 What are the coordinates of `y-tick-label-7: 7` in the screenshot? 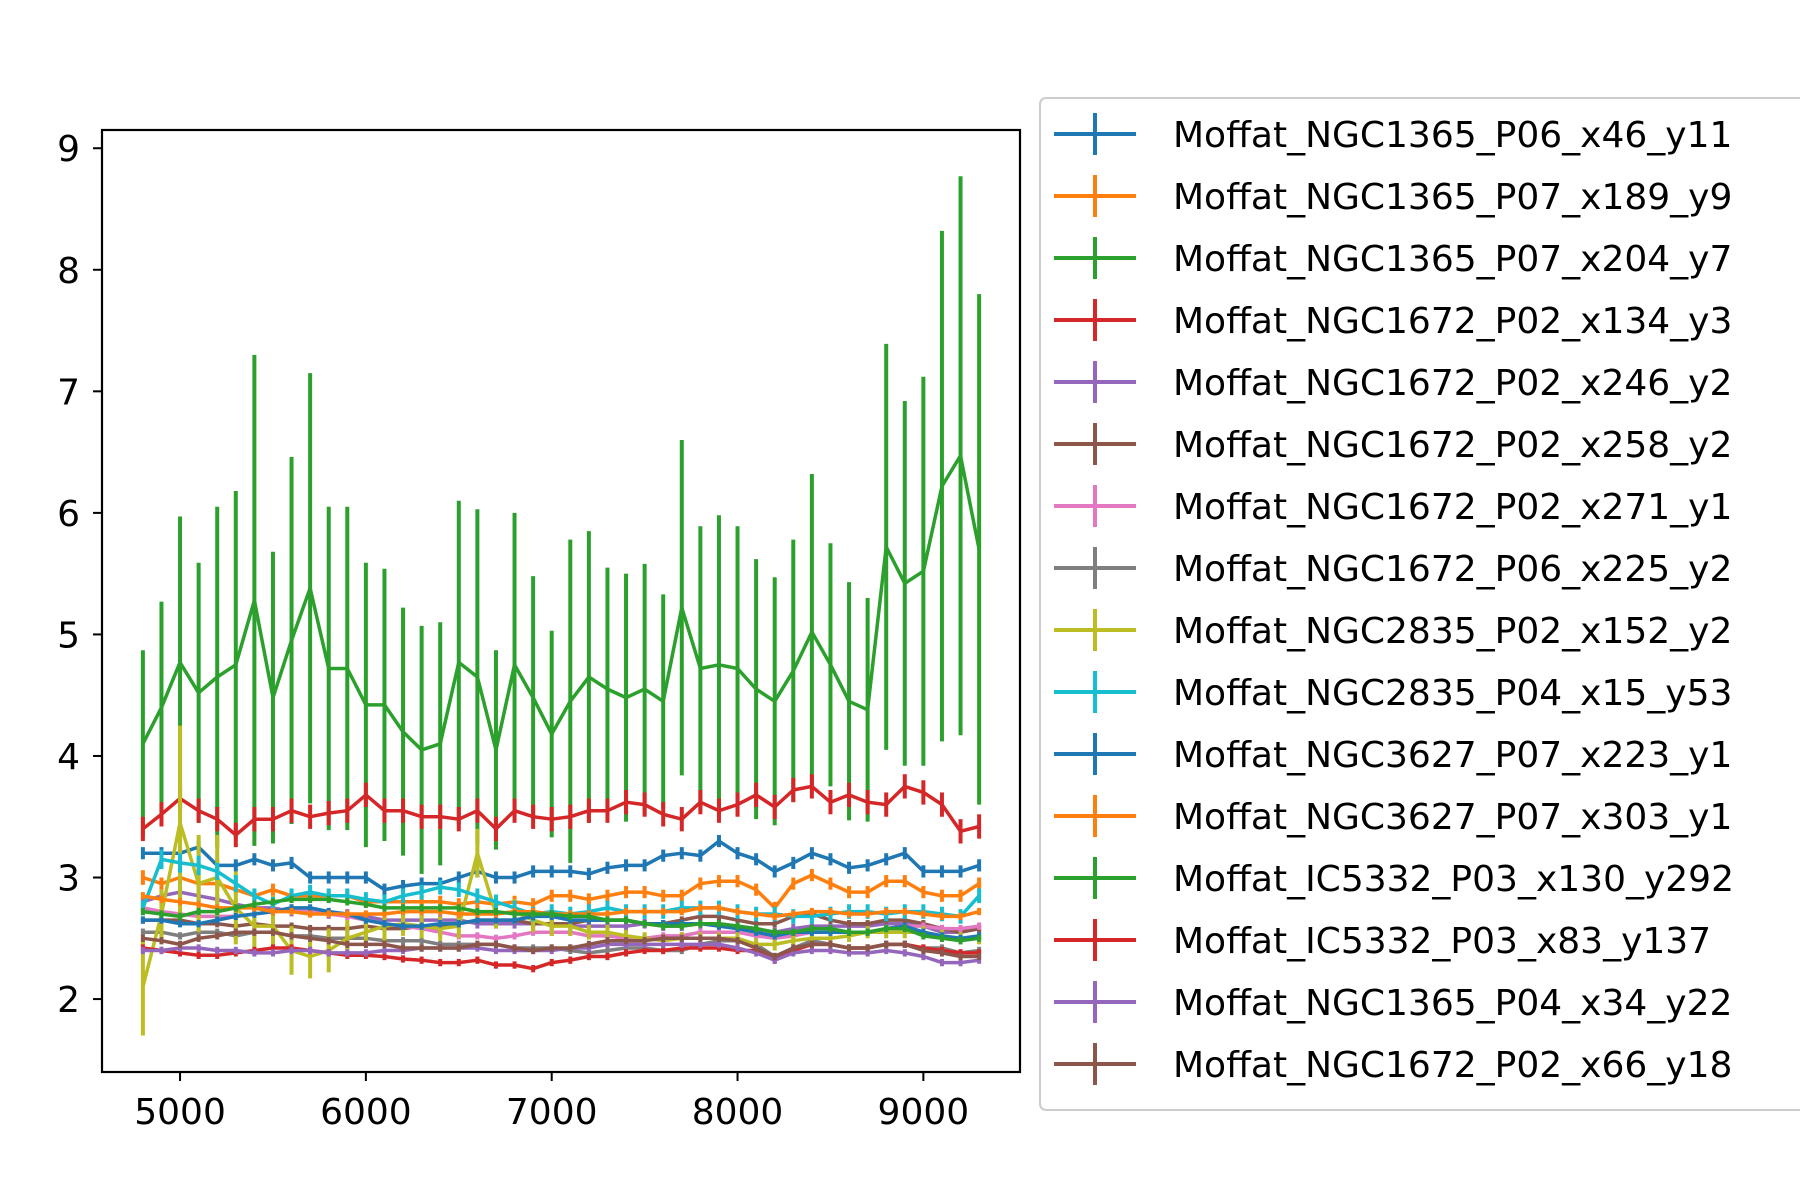 It's located at (68, 392).